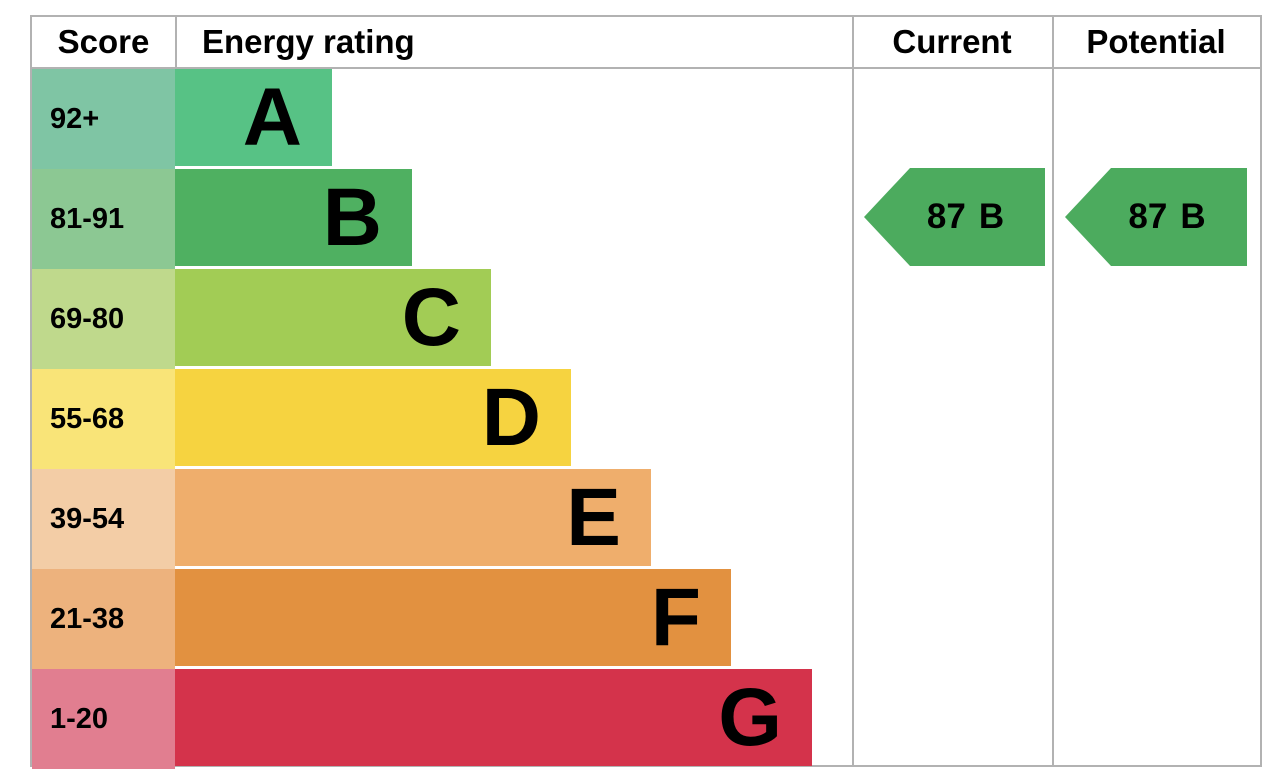 This screenshot has width=1280, height=782. What do you see at coordinates (991, 216) in the screenshot?
I see `current-band: B` at bounding box center [991, 216].